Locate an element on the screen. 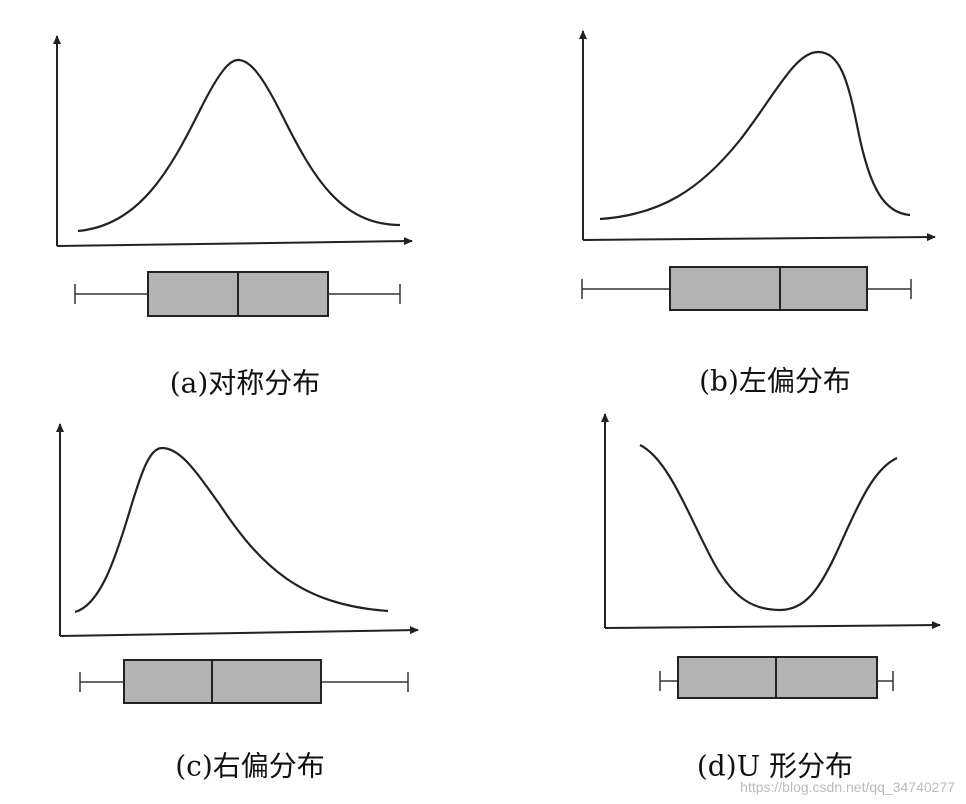 The height and width of the screenshot is (804, 966). caption: (d)U 形分布 is located at coordinates (775, 766).